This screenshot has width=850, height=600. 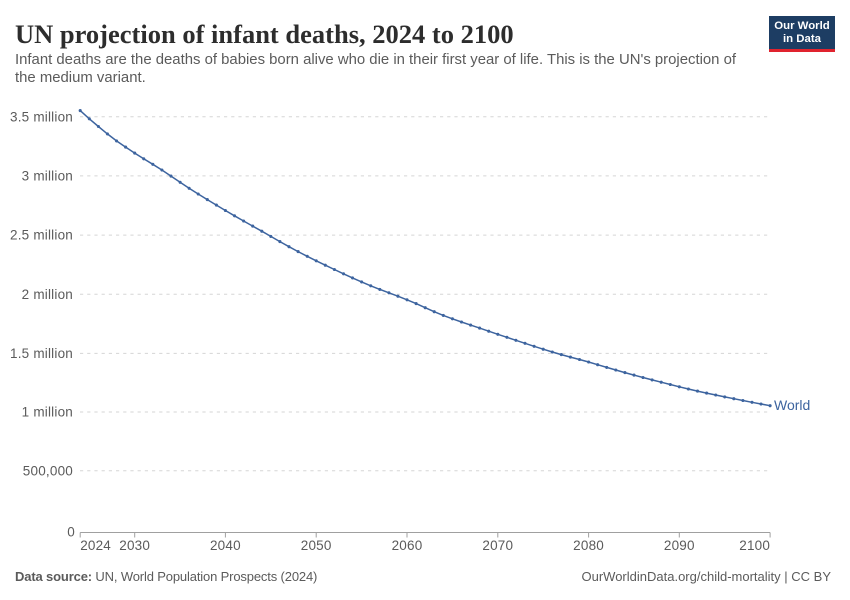 What do you see at coordinates (95, 545) in the screenshot?
I see `svg-text: 2024` at bounding box center [95, 545].